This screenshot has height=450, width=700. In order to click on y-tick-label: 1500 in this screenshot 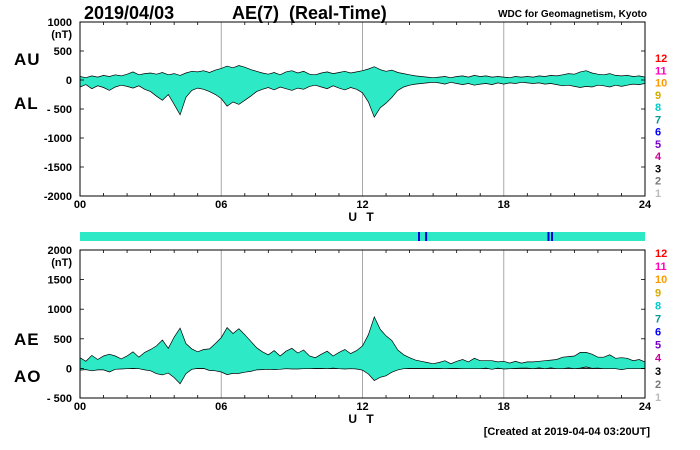, I will do `click(60, 281)`.